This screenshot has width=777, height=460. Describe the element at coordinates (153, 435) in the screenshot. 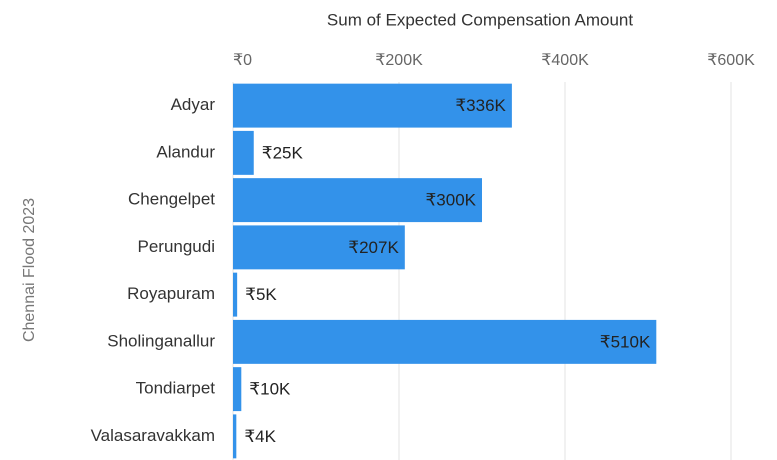

I see `y-tick-label: Valasaravakkam` at that location.